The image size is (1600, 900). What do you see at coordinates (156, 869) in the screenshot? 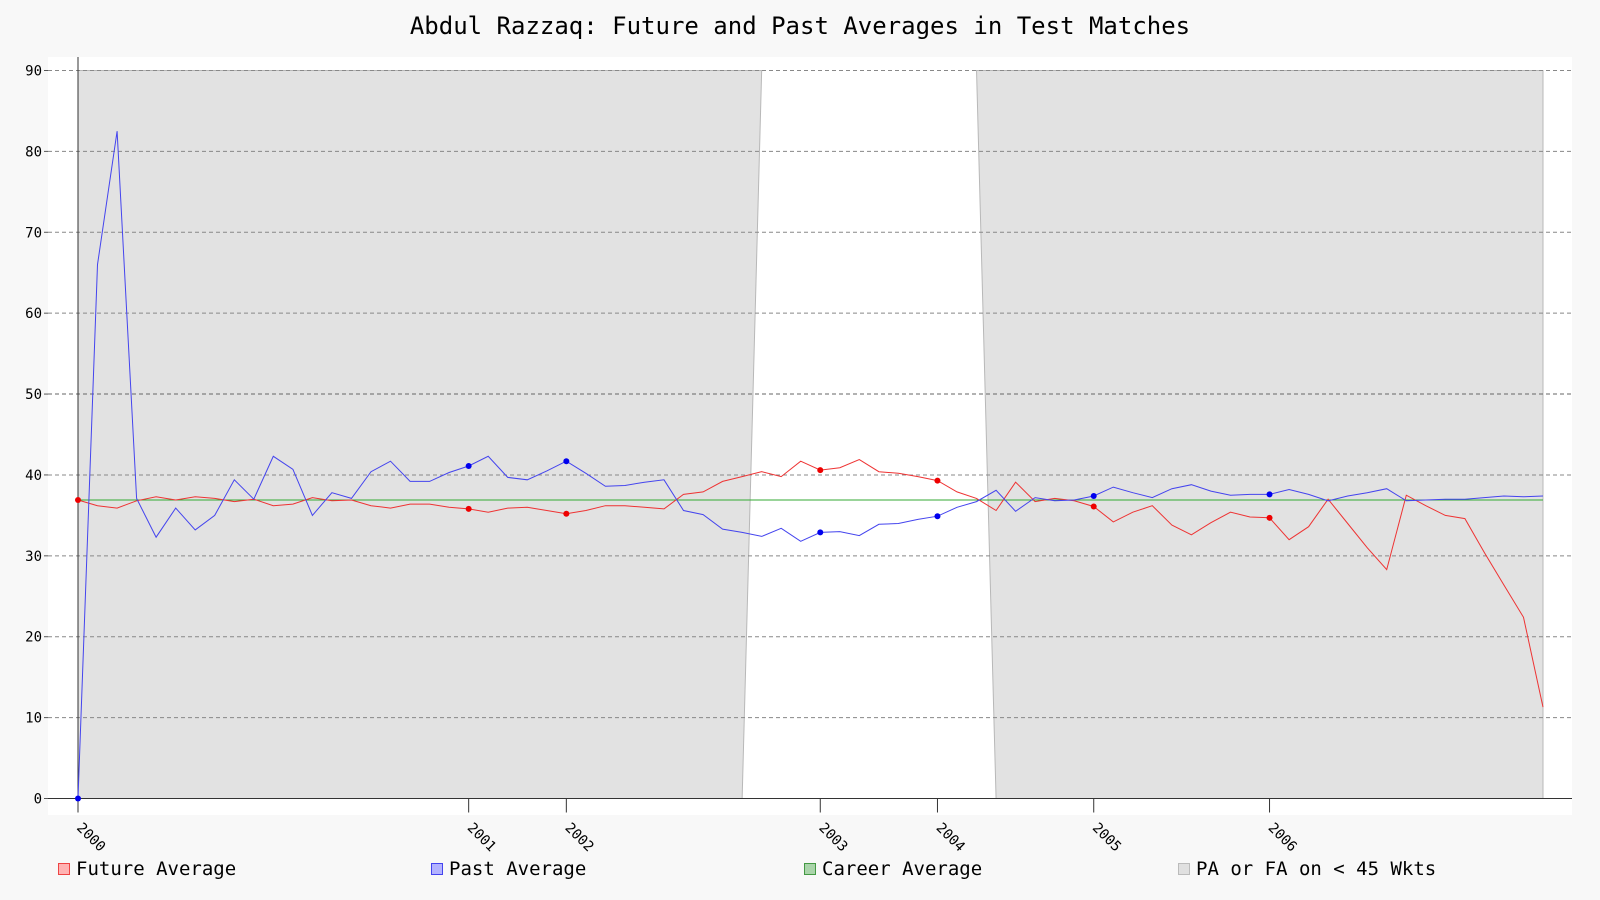
I see `legend-label-future-average: Future Average` at bounding box center [156, 869].